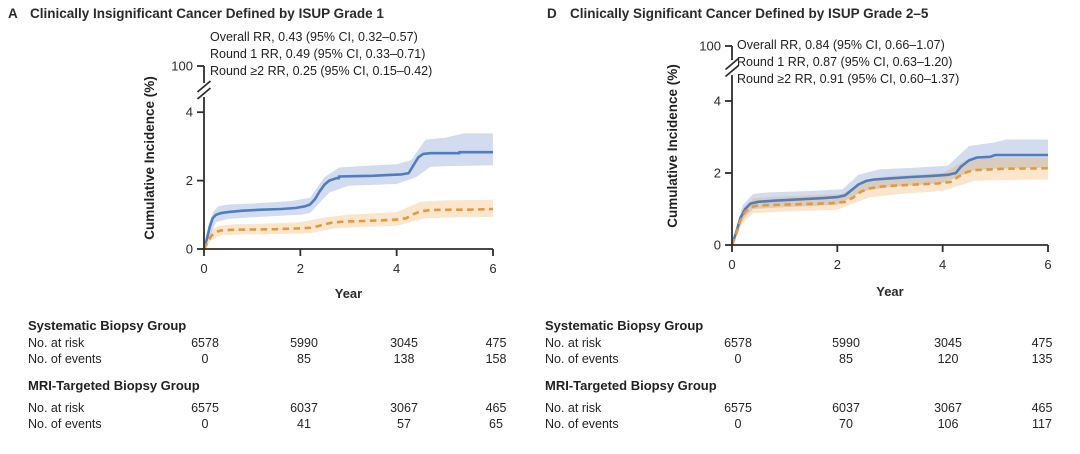 The height and width of the screenshot is (454, 1080). What do you see at coordinates (1042, 359) in the screenshot?
I see `risk-table-value: 135` at bounding box center [1042, 359].